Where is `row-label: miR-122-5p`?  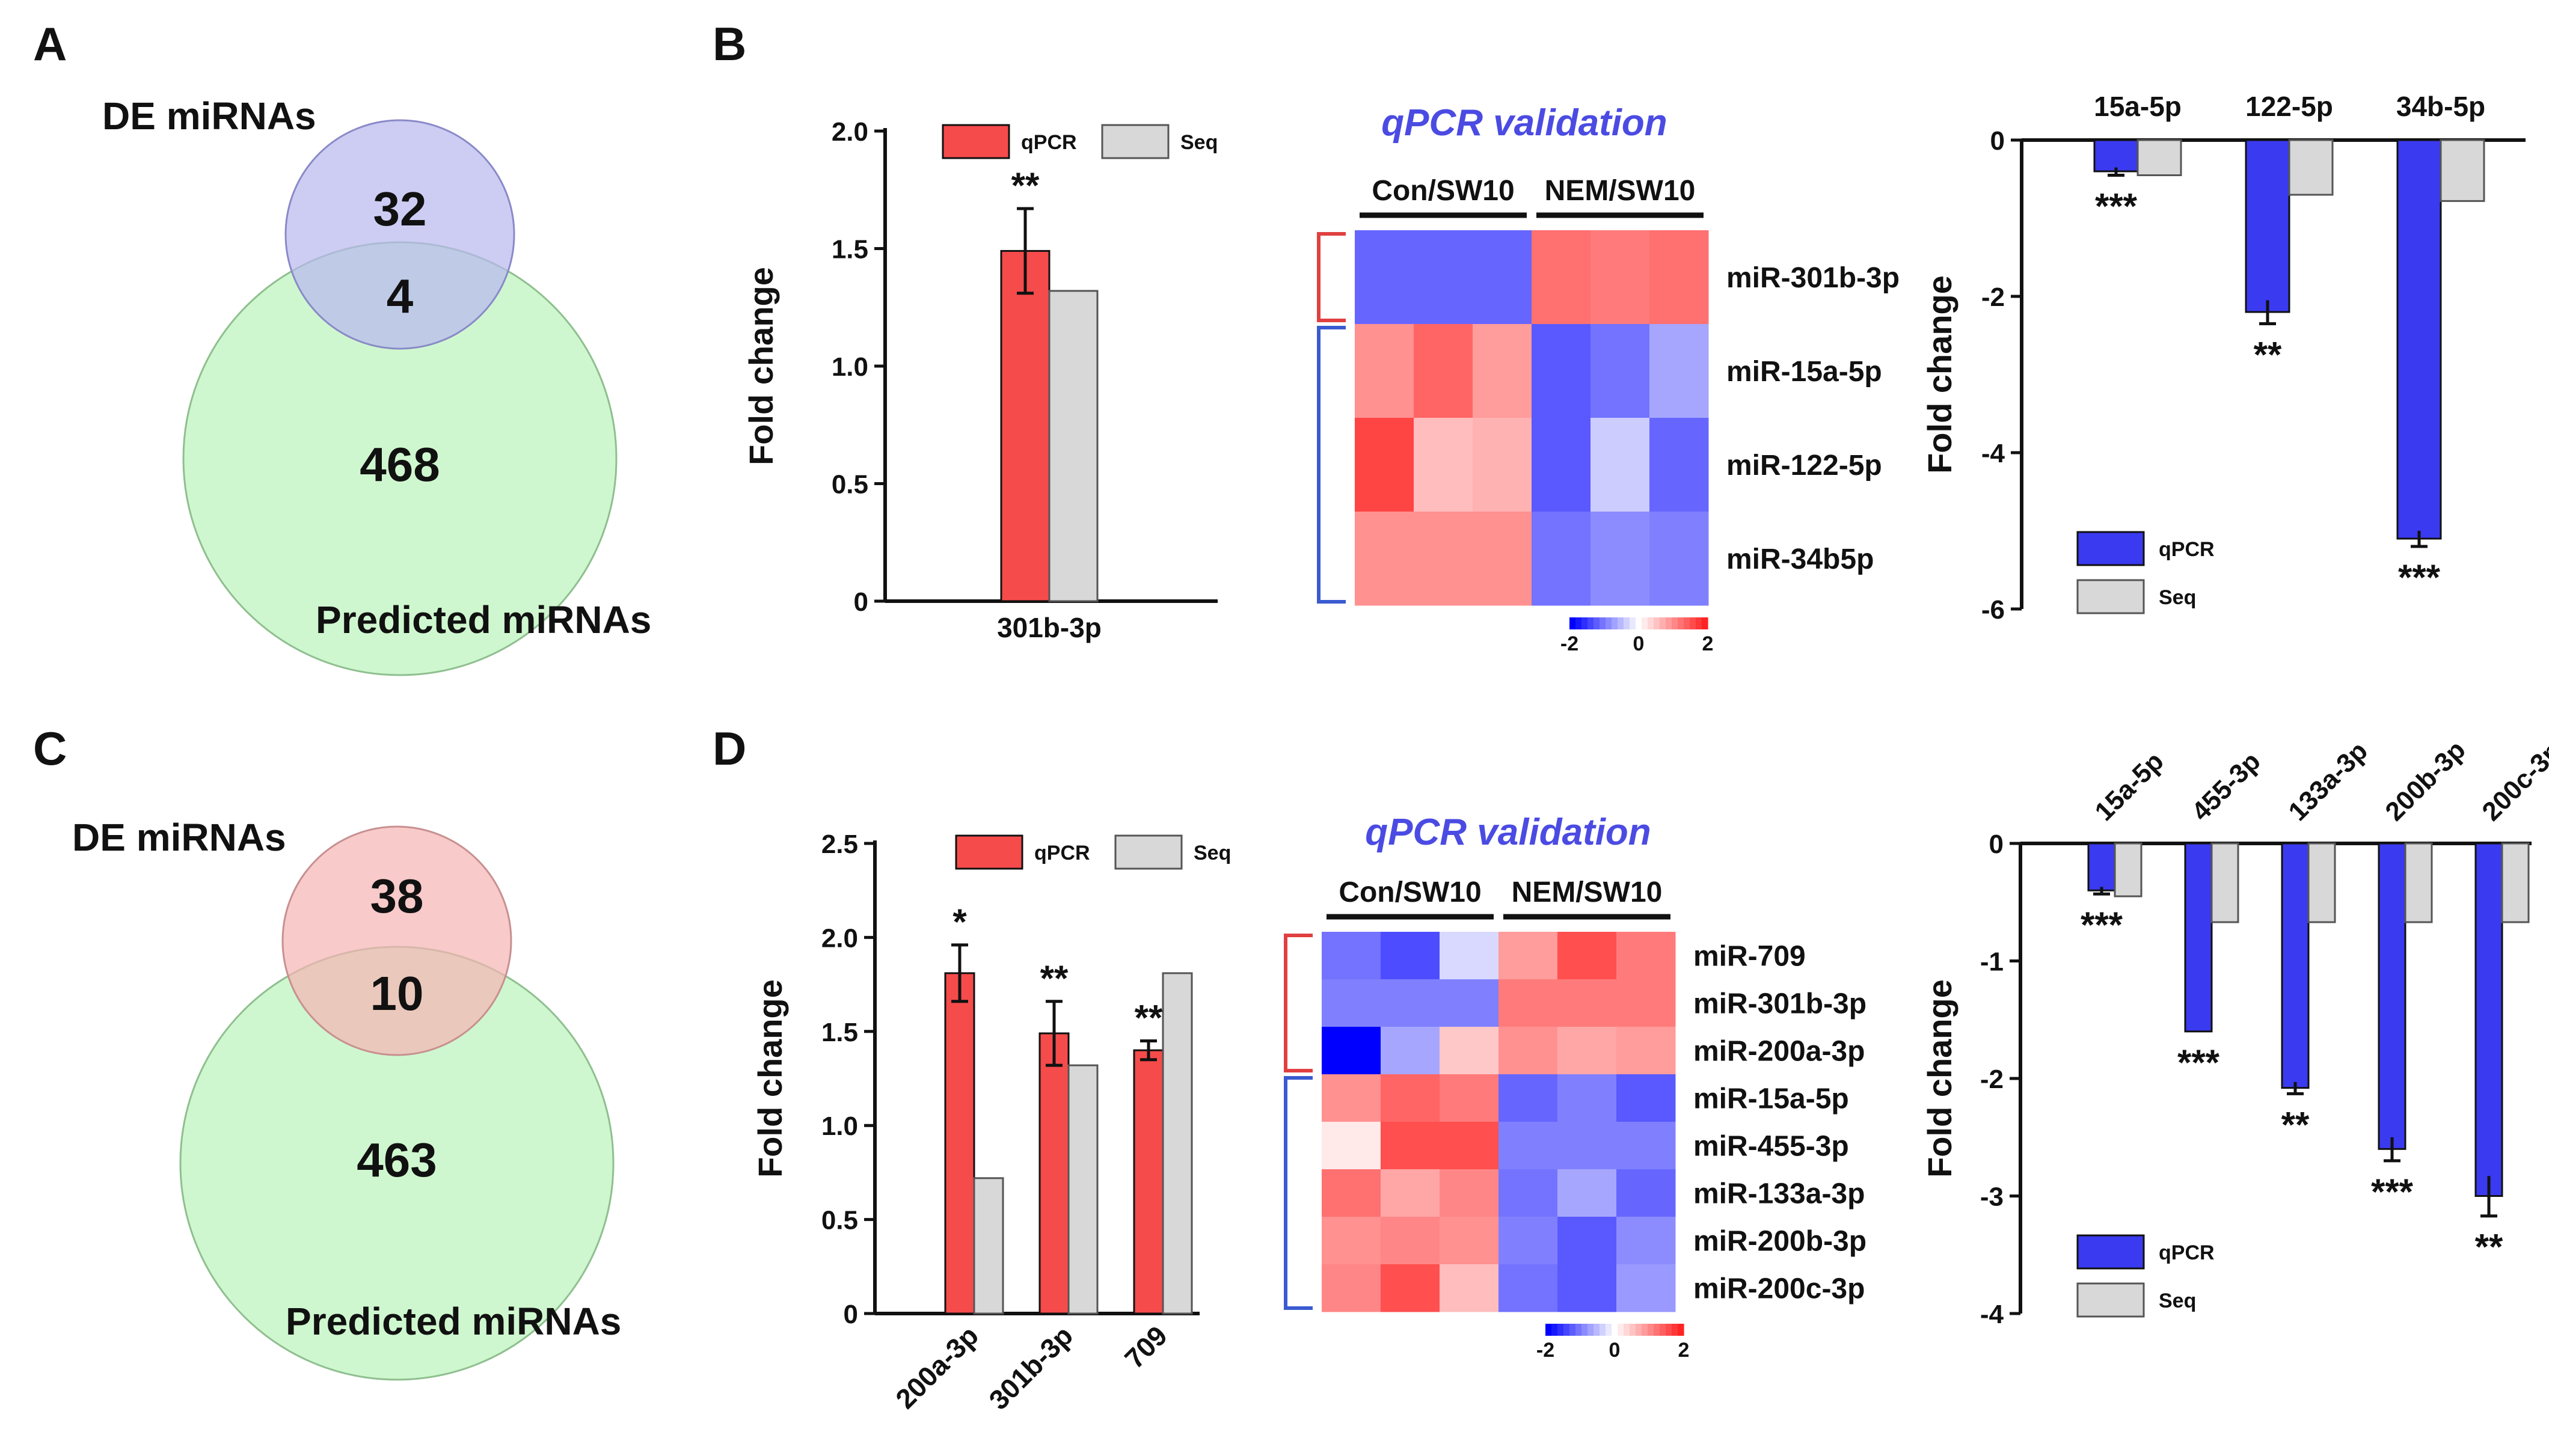 row-label: miR-122-5p is located at coordinates (1804, 466).